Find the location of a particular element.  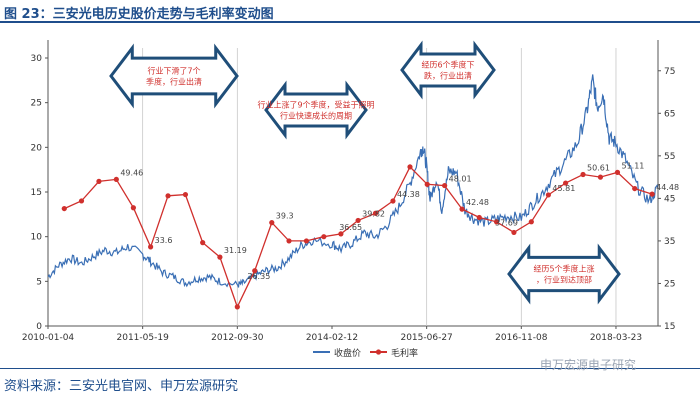

right-axis-tick-label: 35 is located at coordinates (669, 242).